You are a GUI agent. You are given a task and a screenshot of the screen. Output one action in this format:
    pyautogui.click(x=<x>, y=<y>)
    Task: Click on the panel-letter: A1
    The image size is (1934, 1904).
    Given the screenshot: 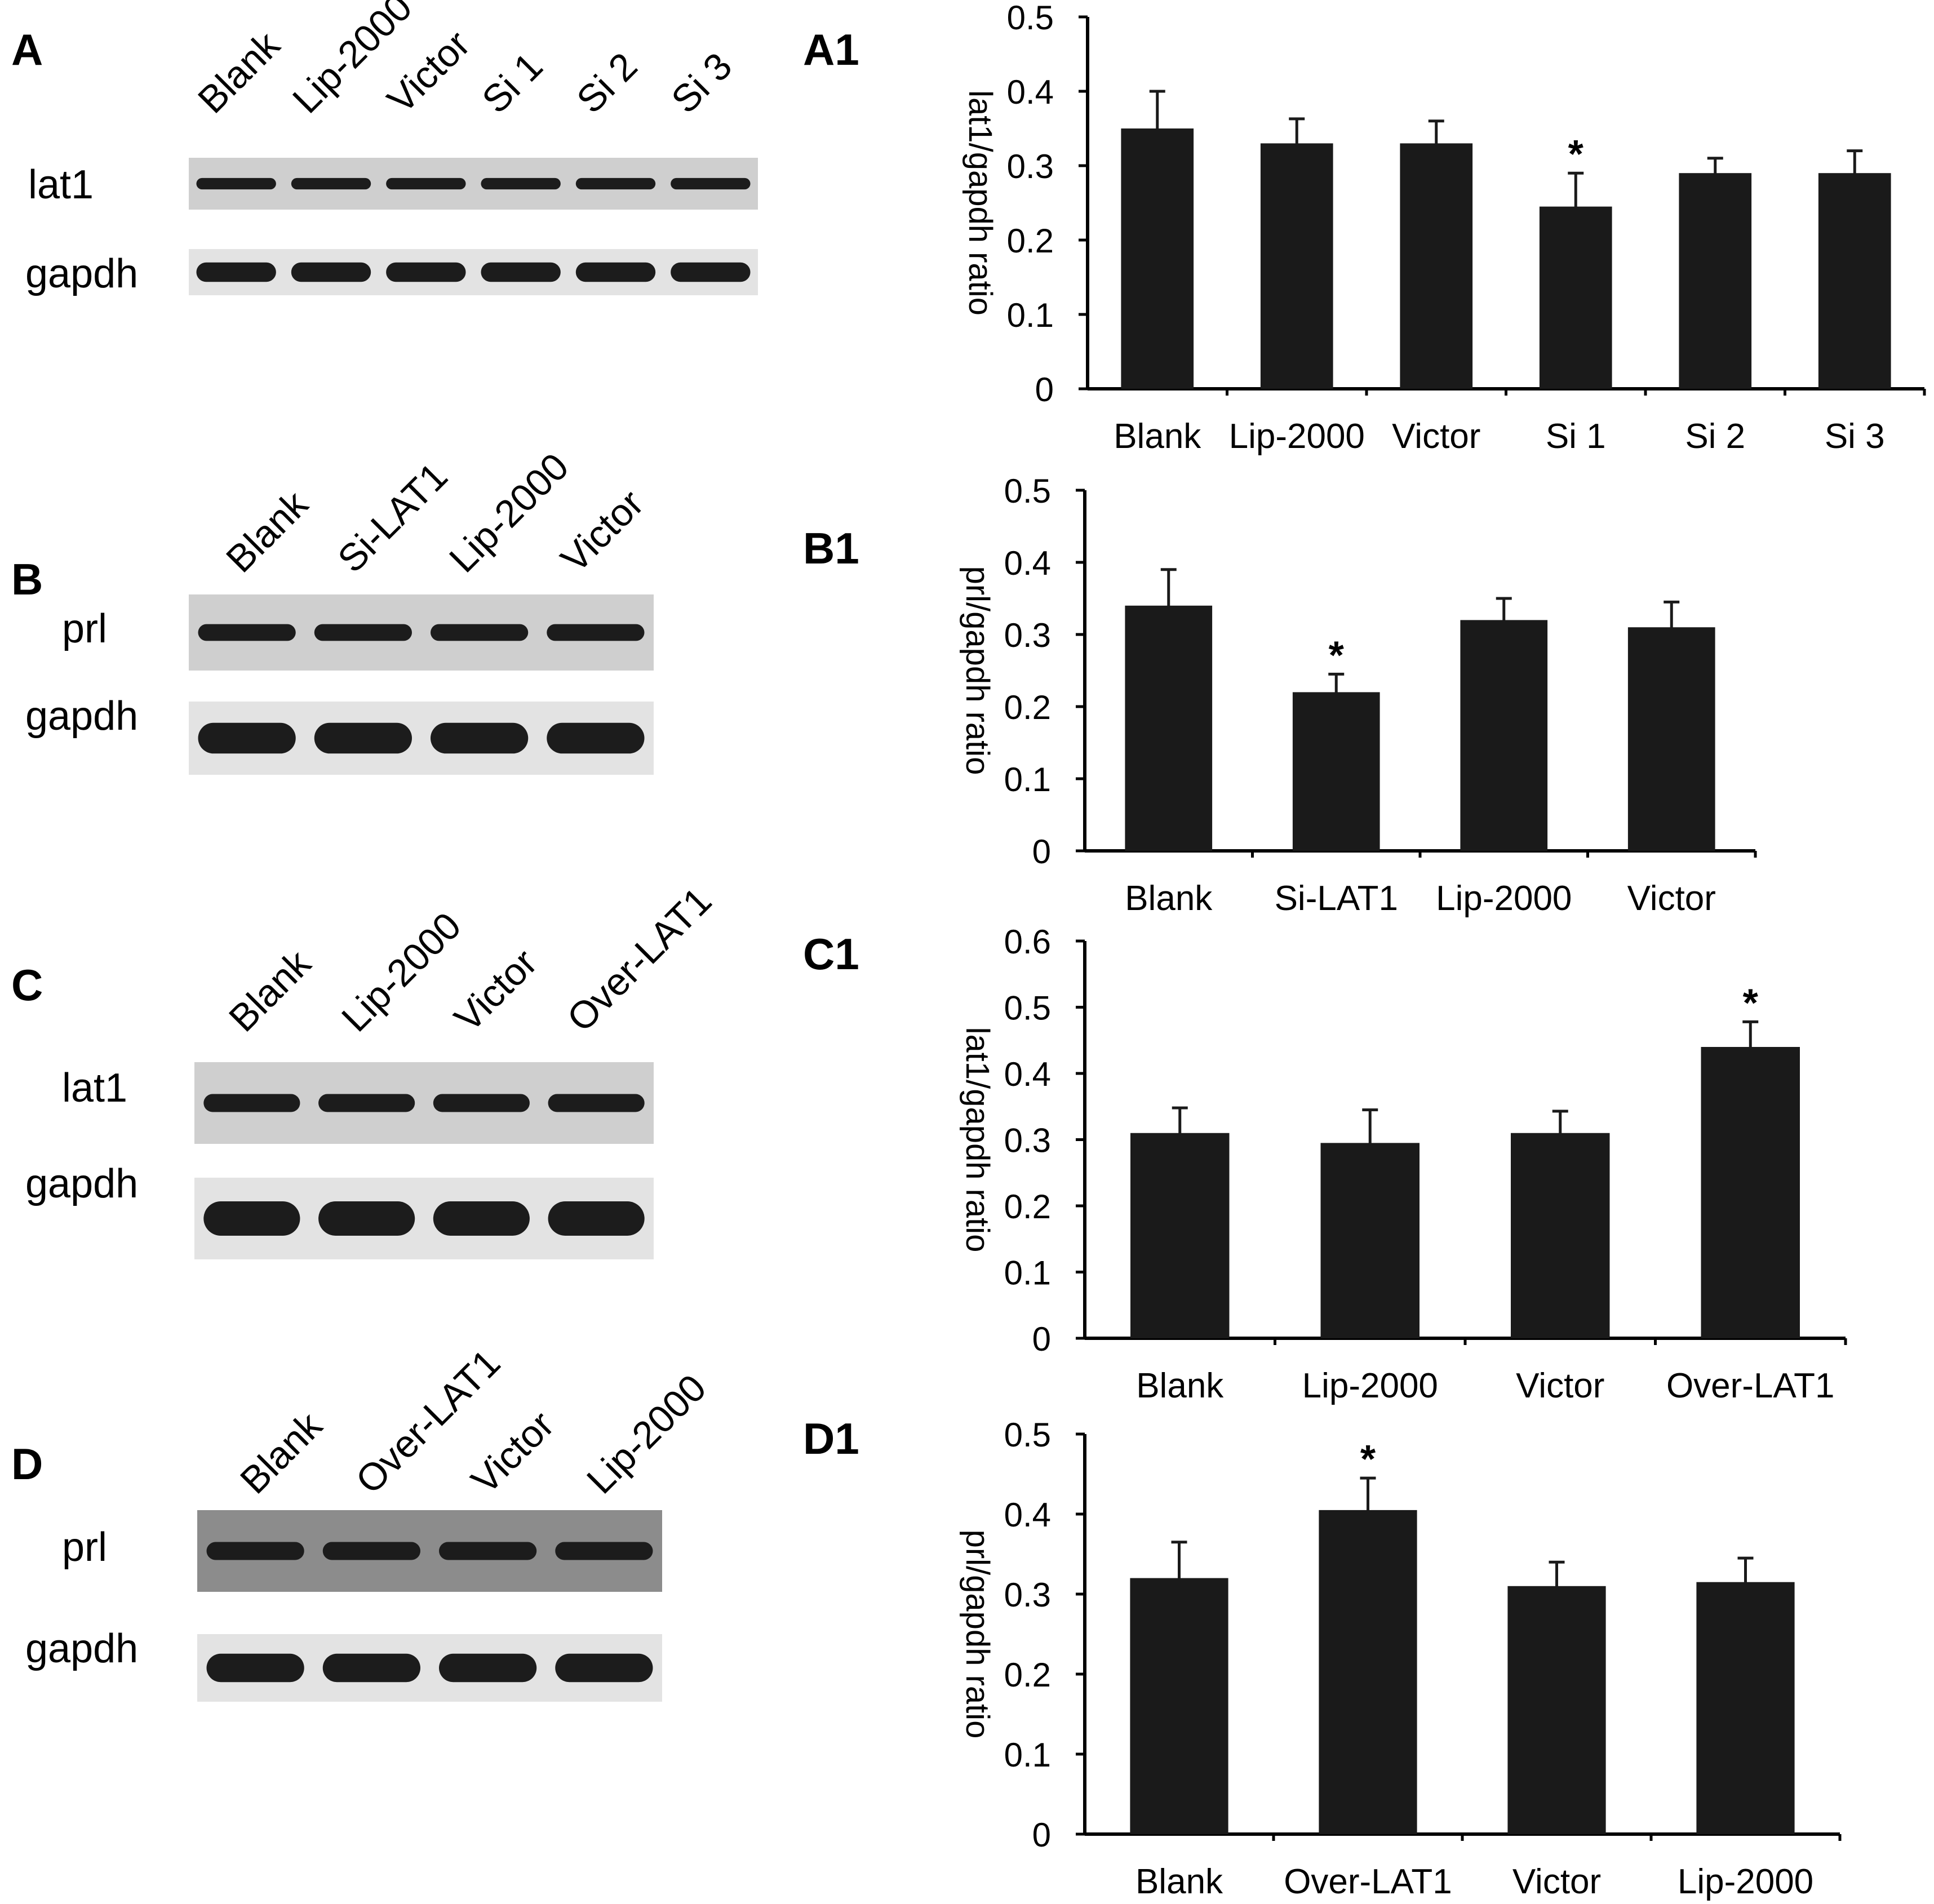 What is the action you would take?
    pyautogui.click(x=831, y=49)
    